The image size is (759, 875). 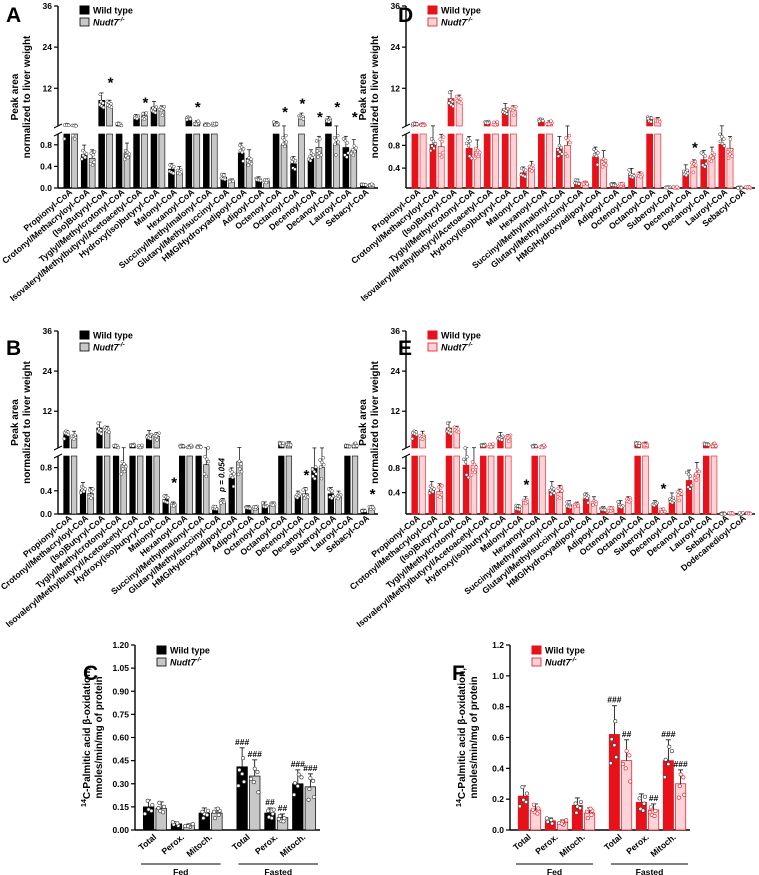 What do you see at coordinates (120, 761) in the screenshot?
I see `y-tick-label: 0.45` at bounding box center [120, 761].